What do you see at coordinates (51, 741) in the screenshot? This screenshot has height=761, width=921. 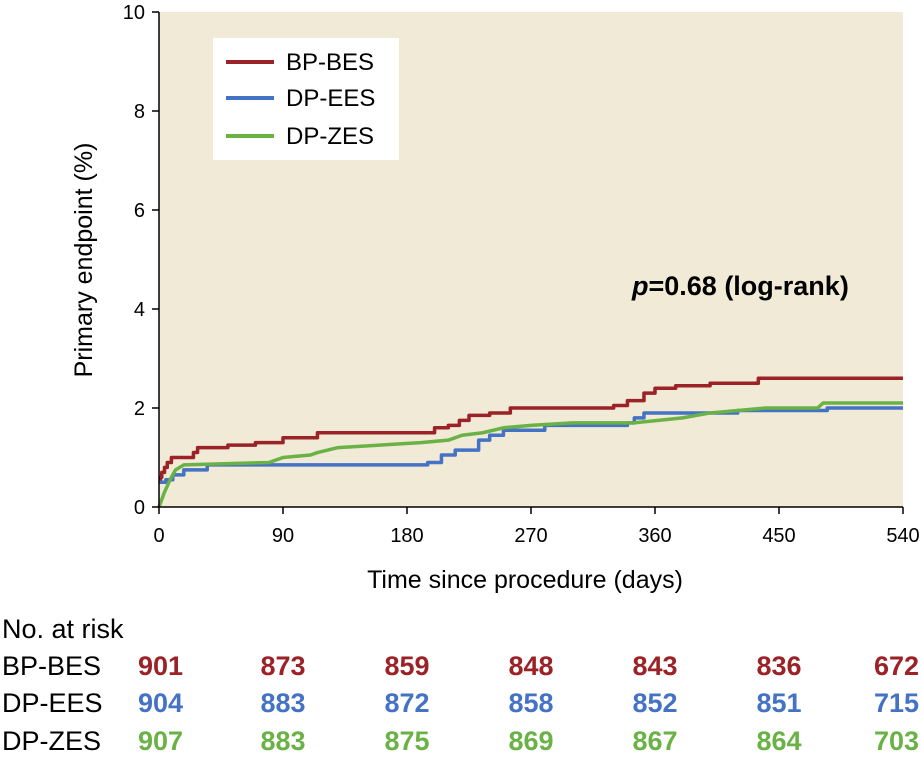 I see `risk-row-label: DP-ZES` at bounding box center [51, 741].